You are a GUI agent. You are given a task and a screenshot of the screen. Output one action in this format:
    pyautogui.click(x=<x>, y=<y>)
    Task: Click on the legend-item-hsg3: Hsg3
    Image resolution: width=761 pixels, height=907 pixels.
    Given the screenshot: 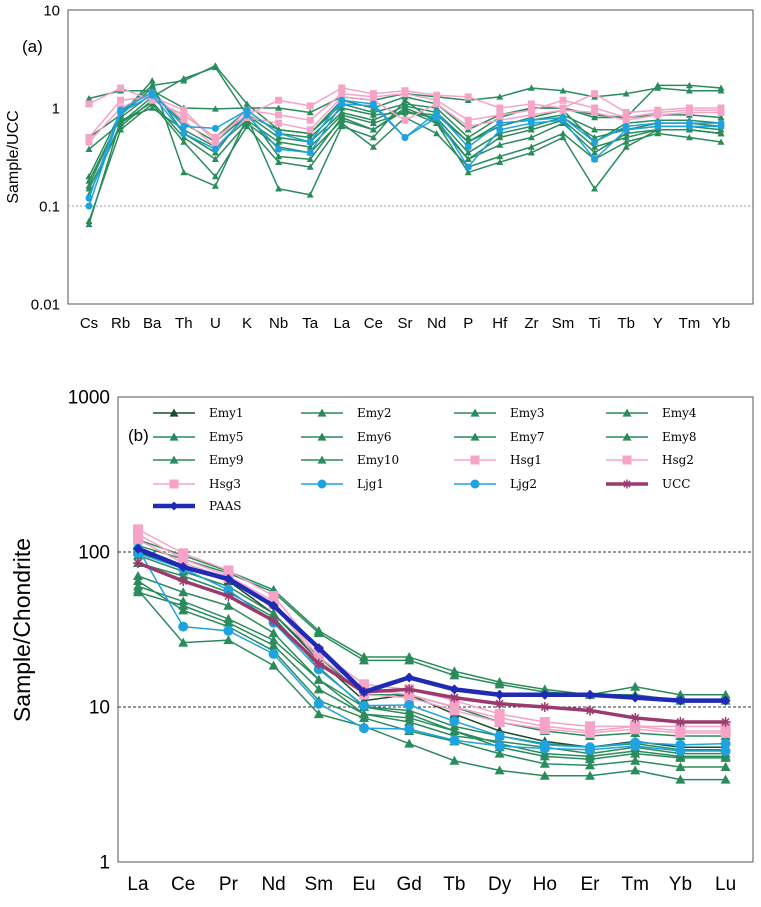 What is the action you would take?
    pyautogui.click(x=197, y=484)
    